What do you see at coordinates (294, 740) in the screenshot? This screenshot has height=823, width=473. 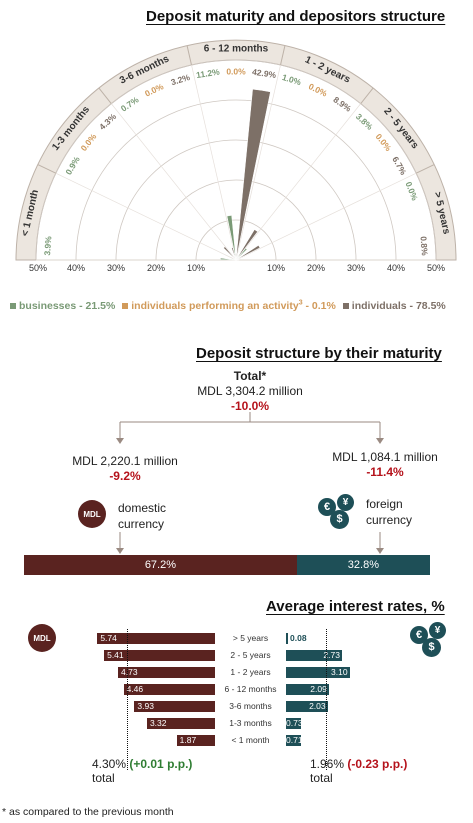 I see `rate-bar-fx: 0.71` at bounding box center [294, 740].